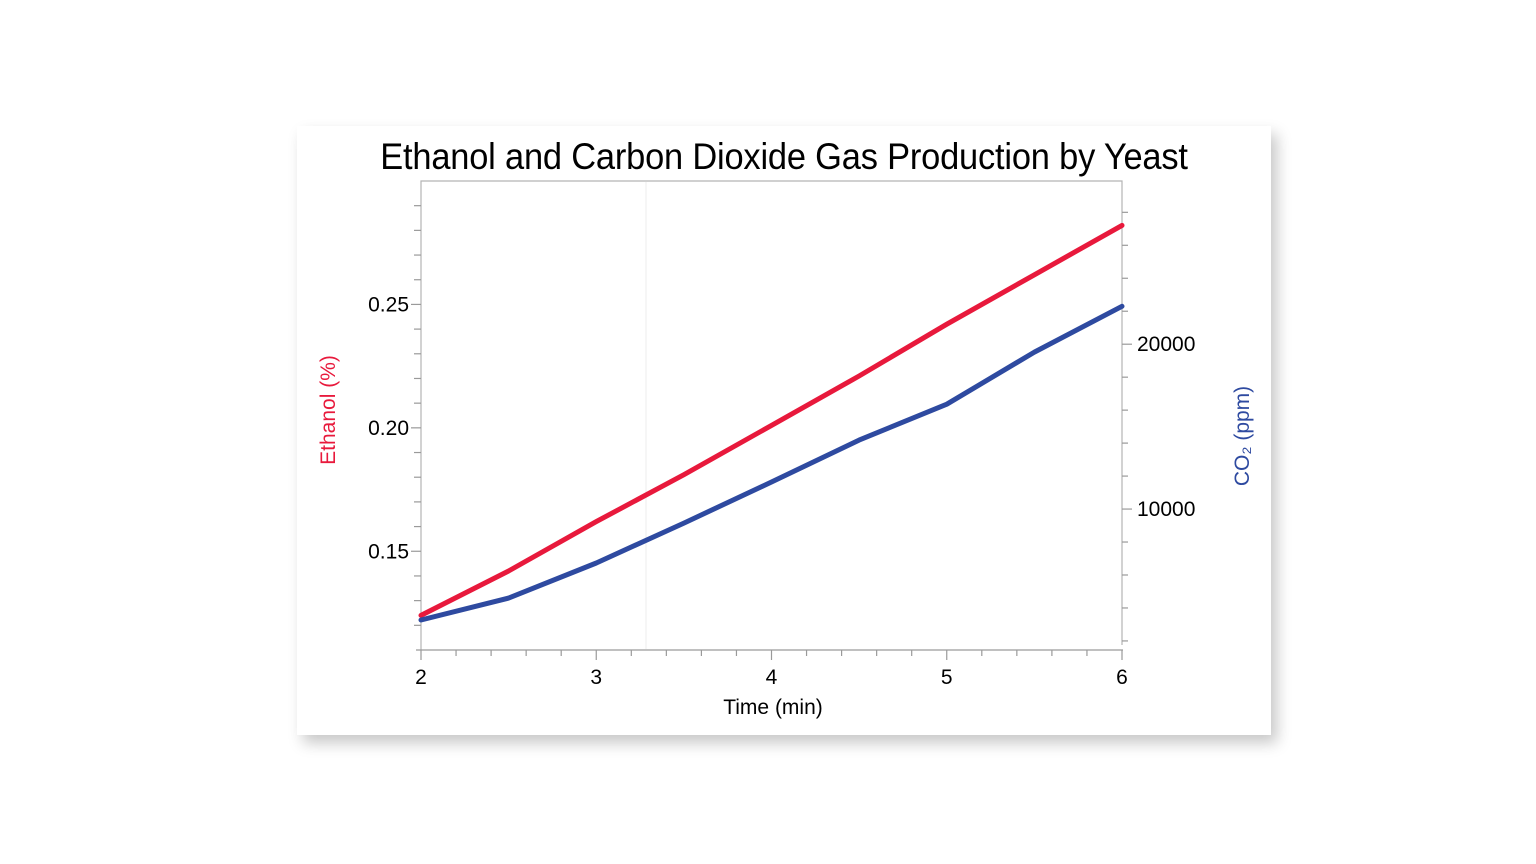 The image size is (1536, 864). What do you see at coordinates (388, 551) in the screenshot?
I see `y-tick-label: 0.15` at bounding box center [388, 551].